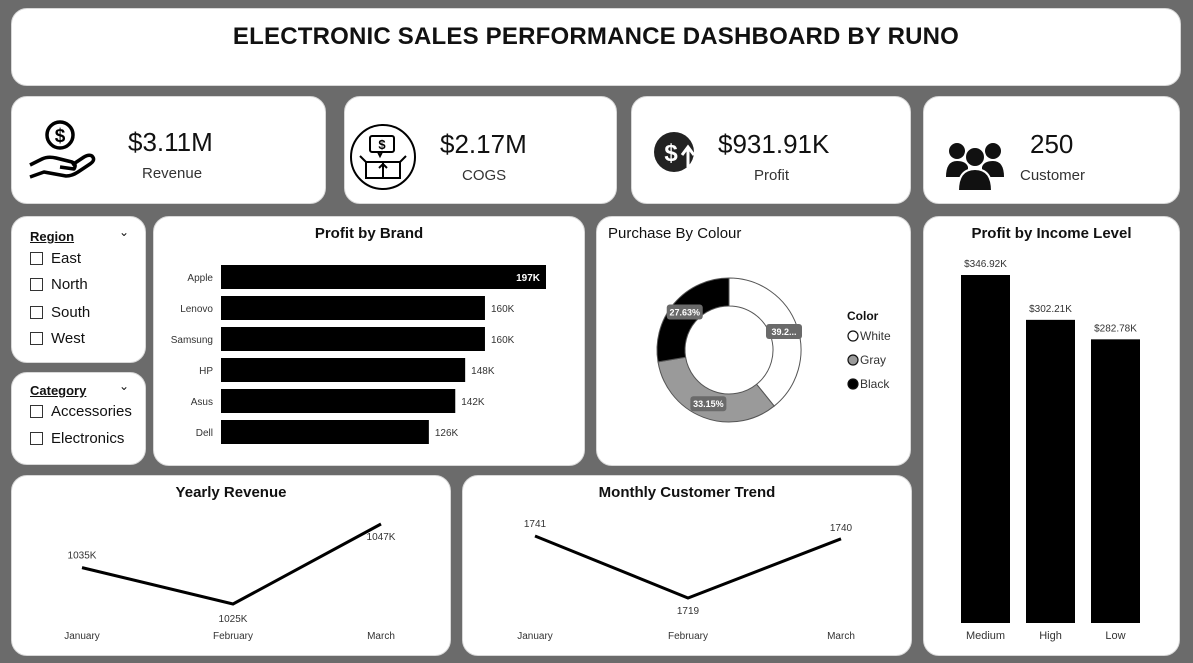 The width and height of the screenshot is (1193, 663). Describe the element at coordinates (204, 433) in the screenshot. I see `category-label: Dell` at that location.